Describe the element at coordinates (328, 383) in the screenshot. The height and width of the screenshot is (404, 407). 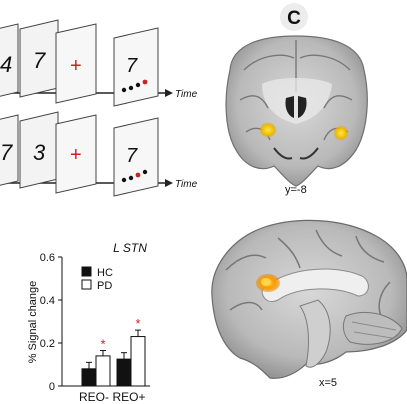
I see `sagittal-slice-label: x=5` at that location.